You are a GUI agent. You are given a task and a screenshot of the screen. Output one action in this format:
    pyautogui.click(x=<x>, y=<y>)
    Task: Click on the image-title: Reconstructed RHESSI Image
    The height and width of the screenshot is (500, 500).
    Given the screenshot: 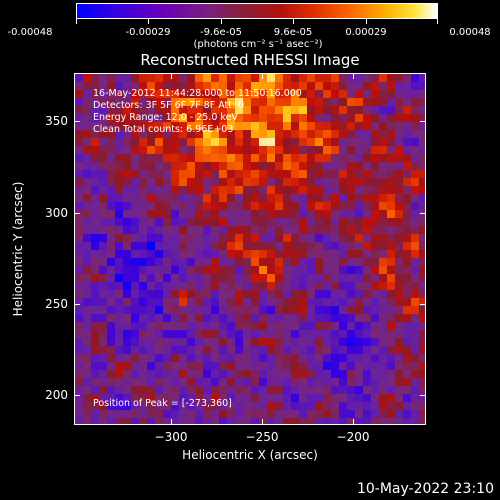 What is the action you would take?
    pyautogui.click(x=250, y=60)
    